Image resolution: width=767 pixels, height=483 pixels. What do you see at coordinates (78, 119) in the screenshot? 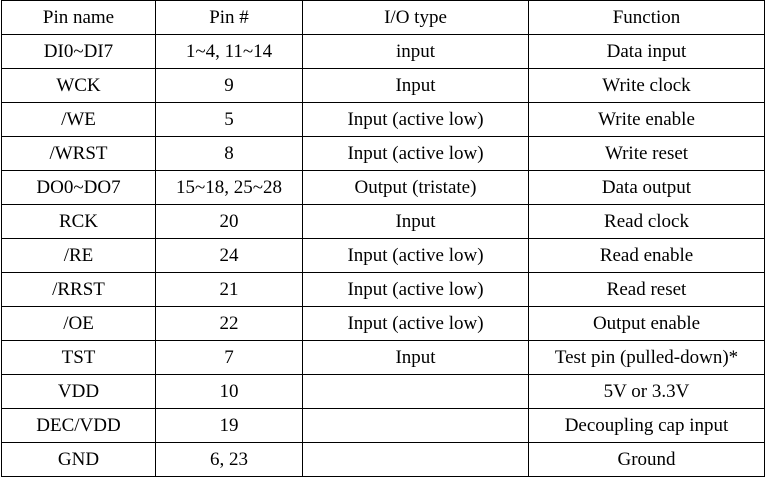
I see `cell-pin-name: /WE` at bounding box center [78, 119].